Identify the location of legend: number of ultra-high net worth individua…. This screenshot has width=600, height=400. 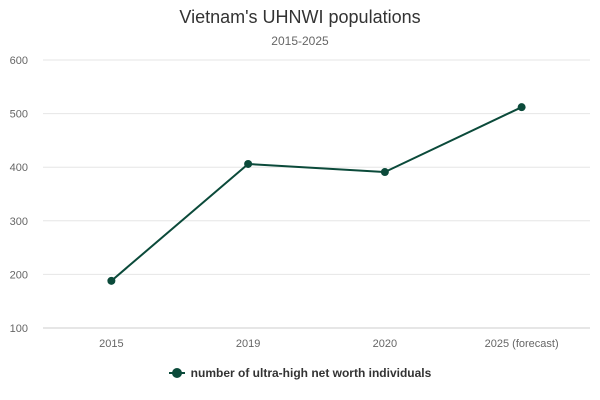
(300, 373).